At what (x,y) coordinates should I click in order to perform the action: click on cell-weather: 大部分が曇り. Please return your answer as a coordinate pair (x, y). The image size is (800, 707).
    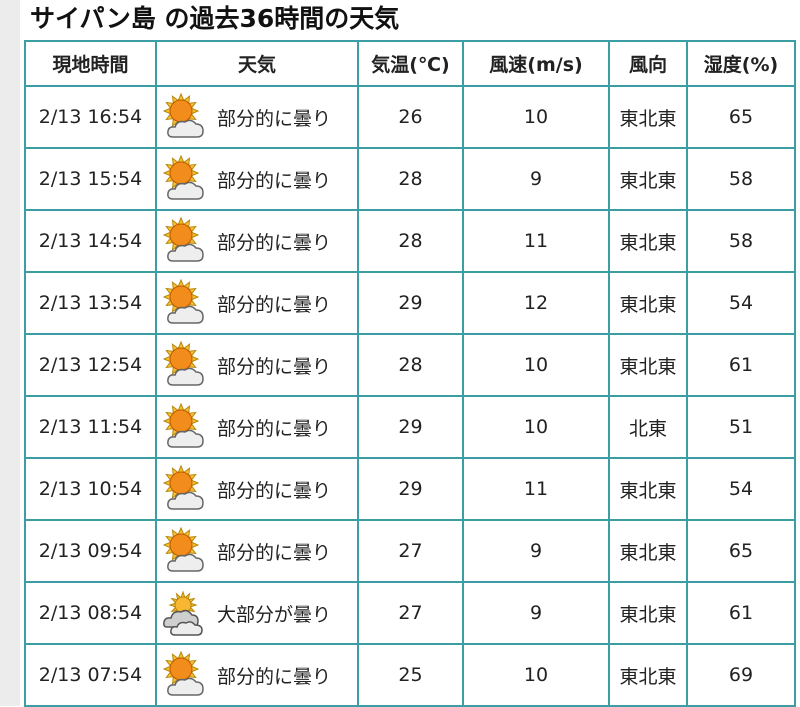
    Looking at the image, I should click on (257, 613).